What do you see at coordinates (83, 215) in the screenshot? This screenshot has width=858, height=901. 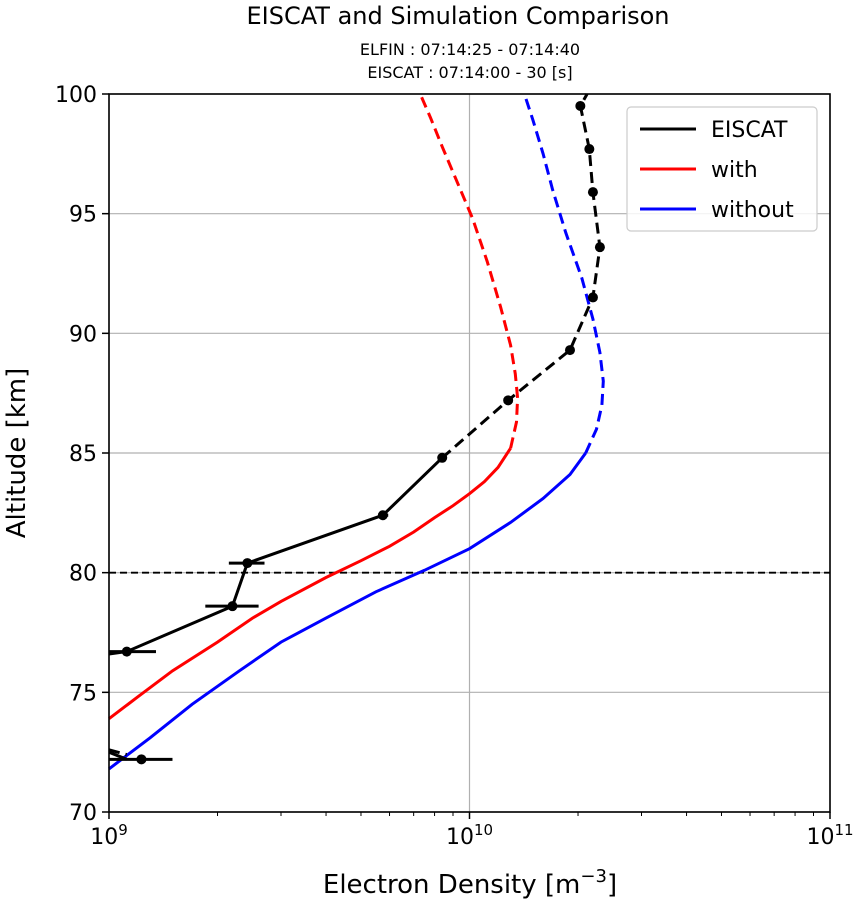 I see `y-tick-label: 95` at bounding box center [83, 215].